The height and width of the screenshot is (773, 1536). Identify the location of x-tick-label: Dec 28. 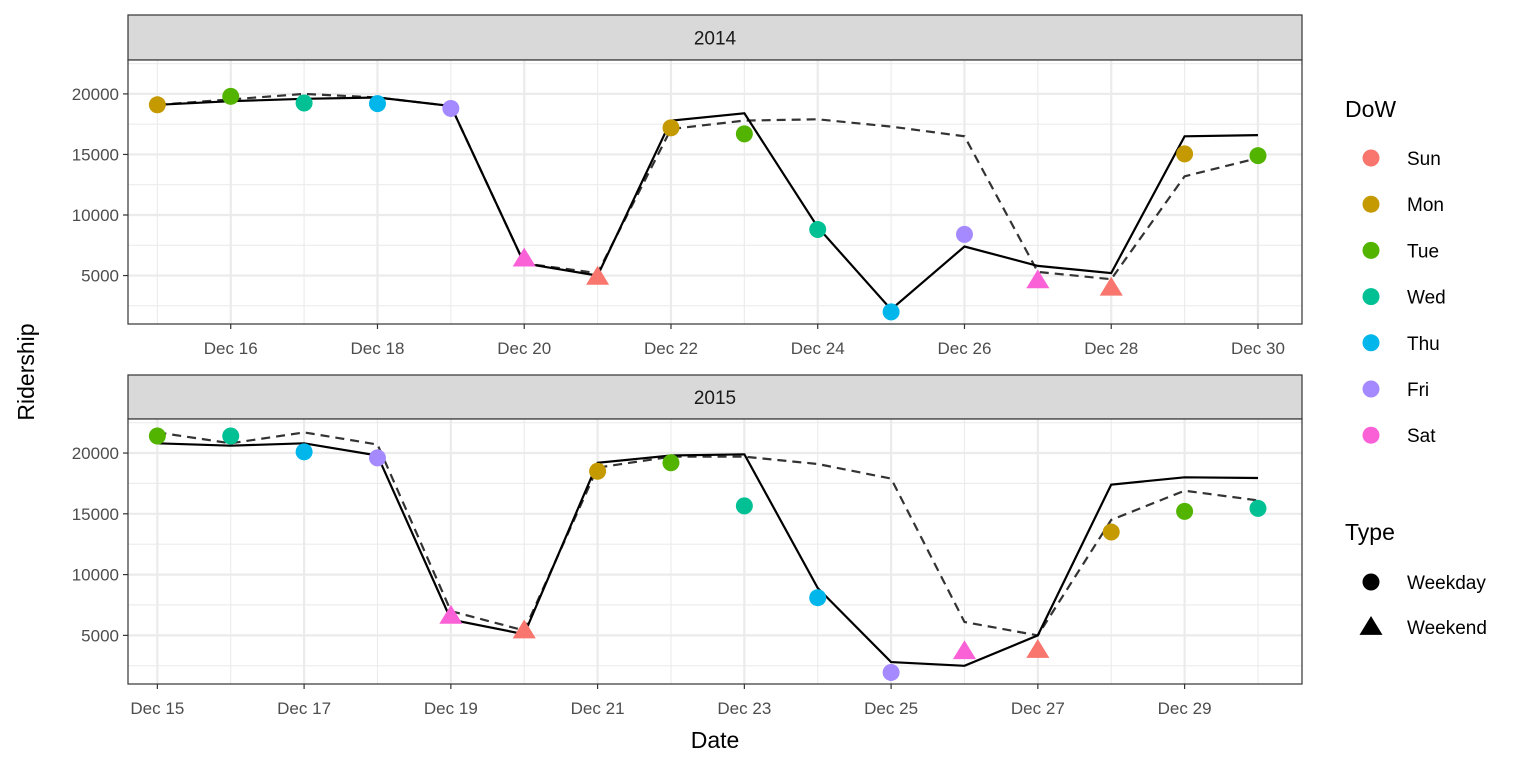
(1111, 348).